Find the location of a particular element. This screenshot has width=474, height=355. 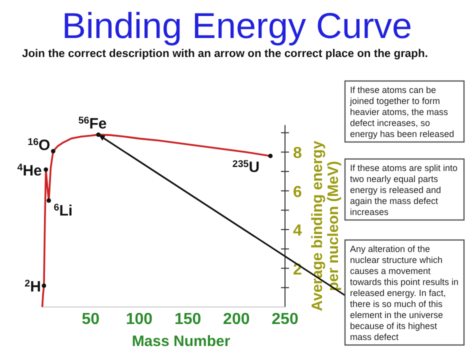

x-axis-title: Mass Number is located at coordinates (181, 341).